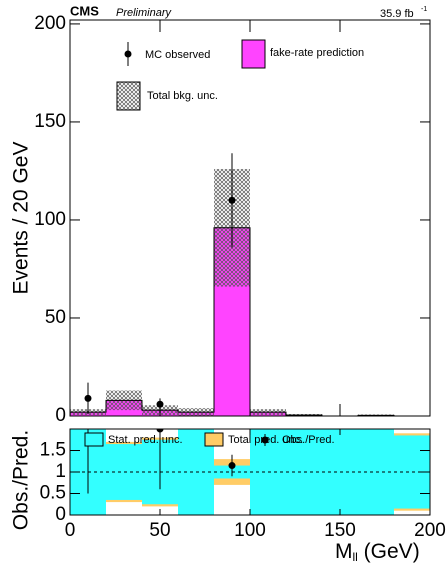 The image size is (446, 572). I want to click on x-tick-label: 150, so click(340, 530).